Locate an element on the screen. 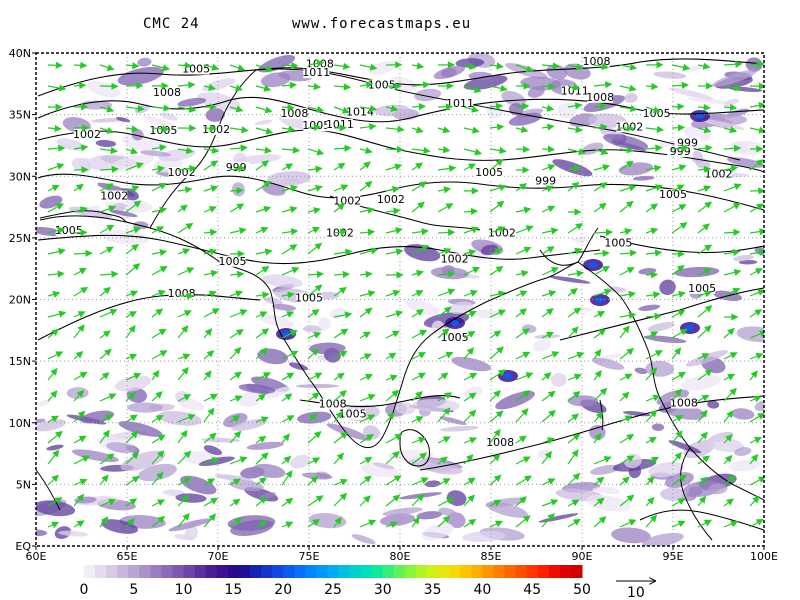 The height and width of the screenshot is (600, 800). isobar-label: 1002 is located at coordinates (347, 200).